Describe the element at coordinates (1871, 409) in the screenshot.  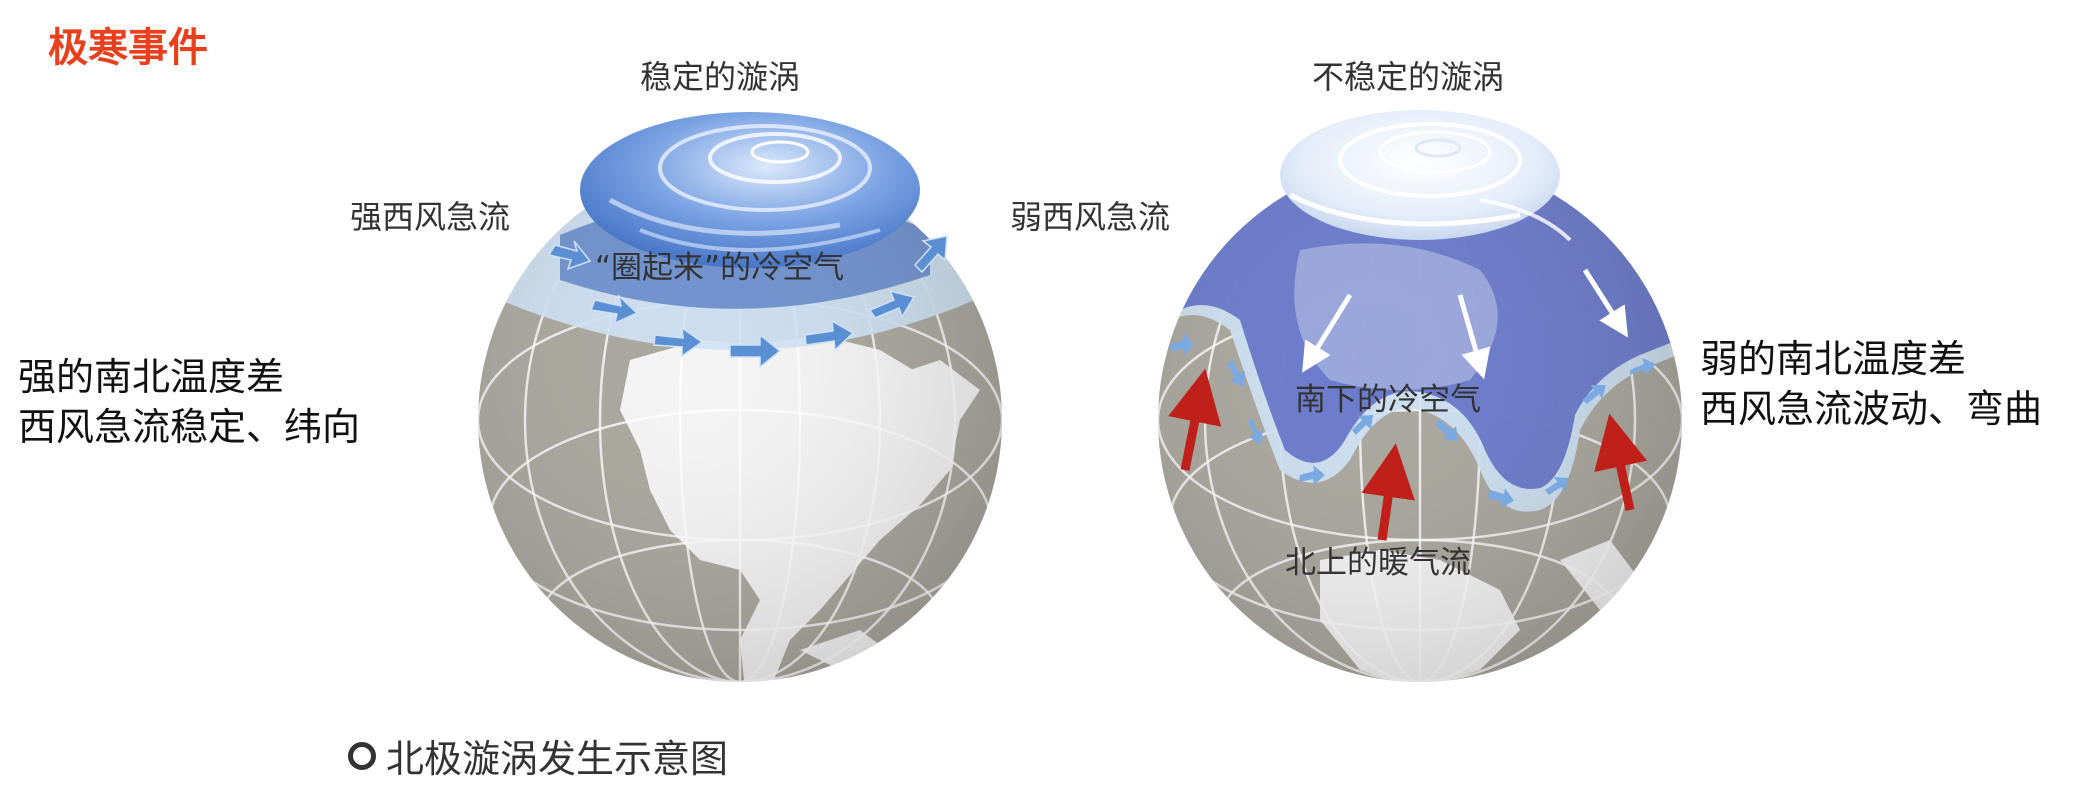
I see `right-side-line-2: 西风急流波动、弯曲` at that location.